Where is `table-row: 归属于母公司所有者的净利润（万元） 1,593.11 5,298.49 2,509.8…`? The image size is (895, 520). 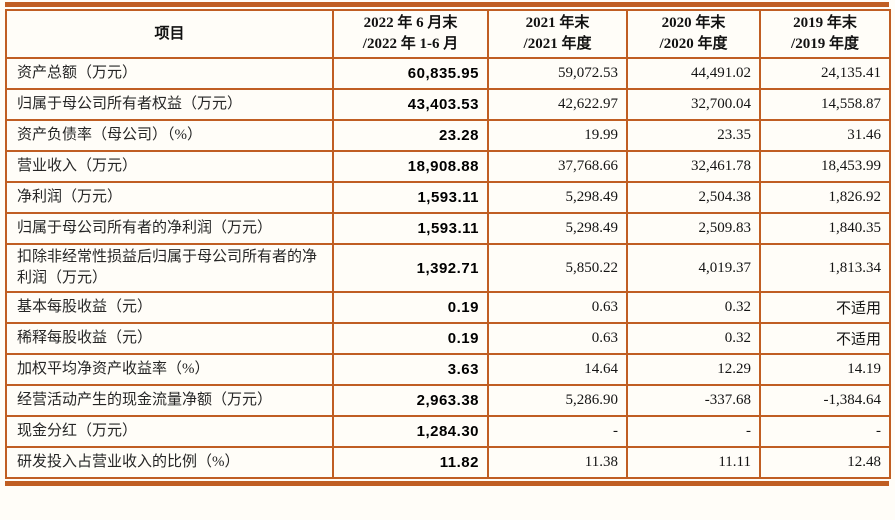 table-row: 归属于母公司所有者的净利润（万元） 1,593.11 5,298.49 2,509.8… is located at coordinates (448, 228).